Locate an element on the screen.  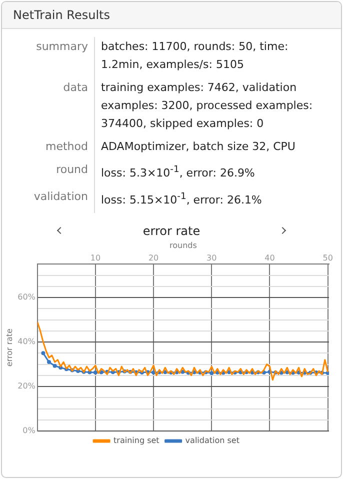
text: loss: 5.3×10$^{-1}$, error: 26.9% is located at coordinates (208, 173).